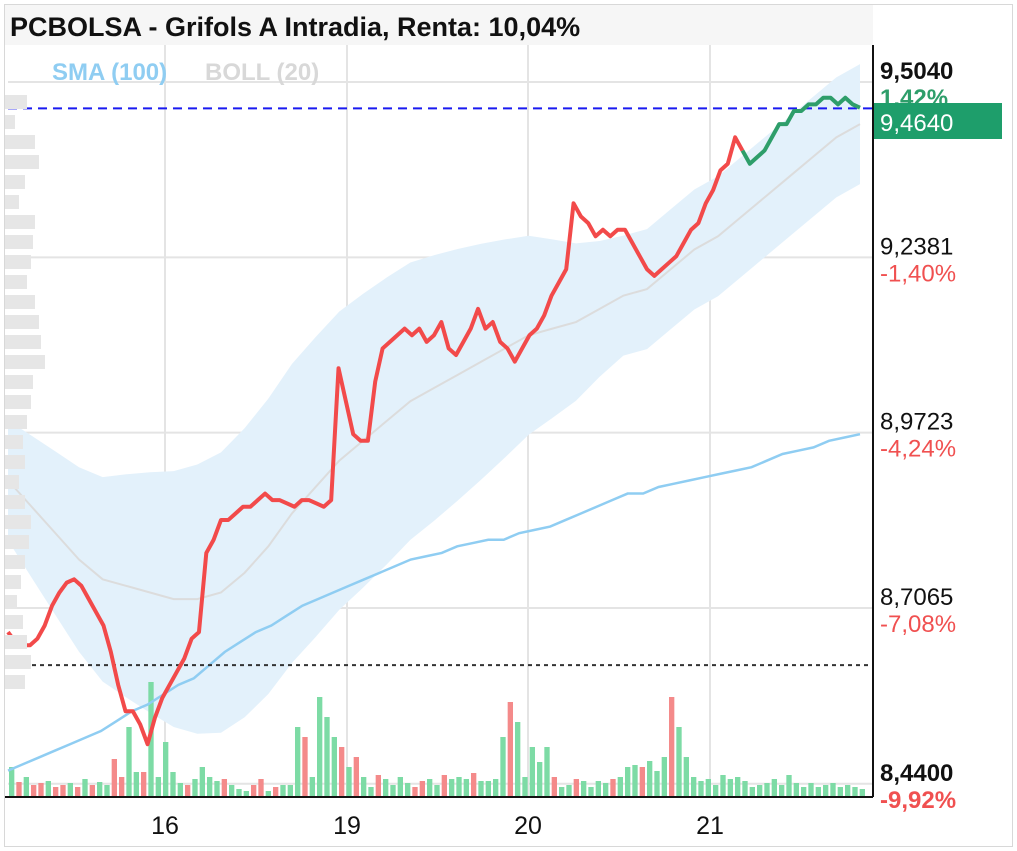 The height and width of the screenshot is (851, 1017). I want to click on x-tick-label: 16, so click(165, 826).